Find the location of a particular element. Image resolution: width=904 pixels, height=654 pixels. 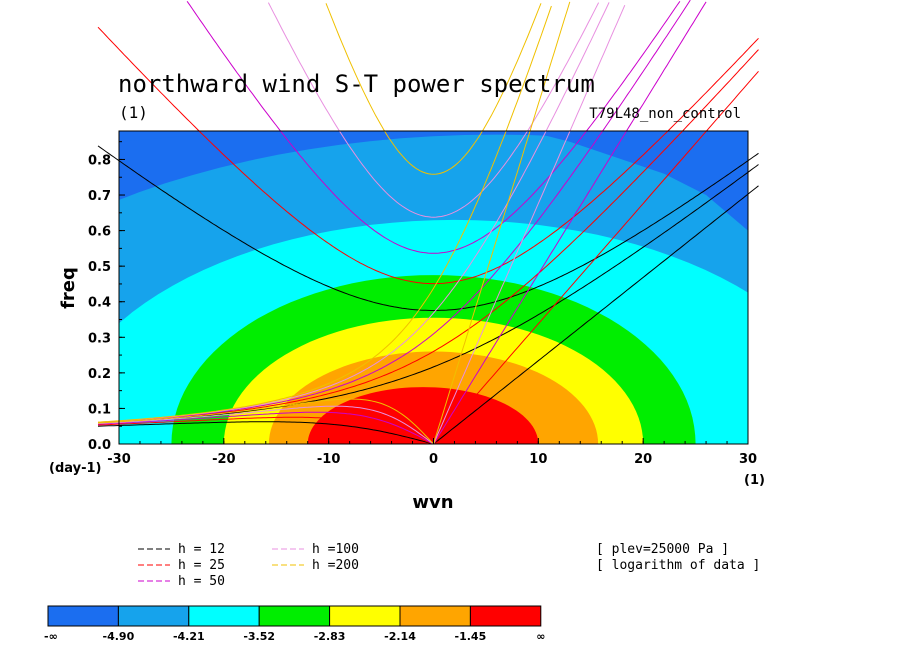

colorbar-label: -4.21 is located at coordinates (189, 636).